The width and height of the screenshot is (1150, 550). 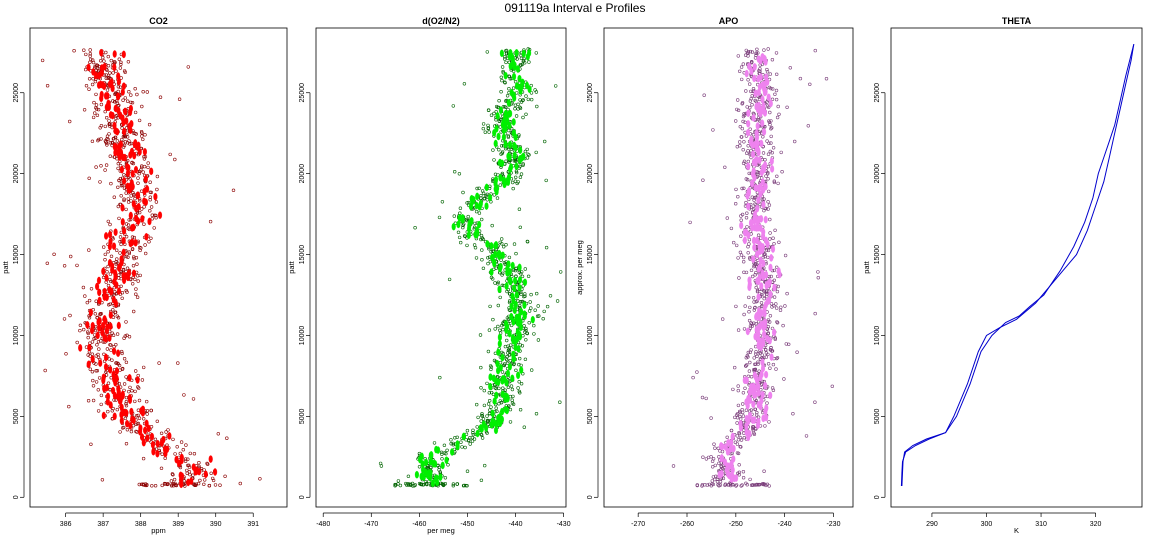 I want to click on y-tick-label: 0, so click(x=877, y=497).